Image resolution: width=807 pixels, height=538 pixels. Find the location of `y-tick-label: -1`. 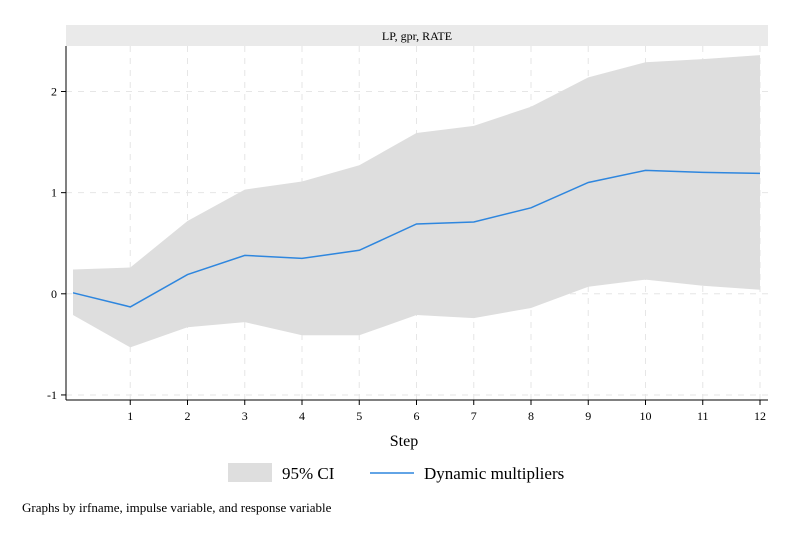

y-tick-label: -1 is located at coordinates (52, 395).